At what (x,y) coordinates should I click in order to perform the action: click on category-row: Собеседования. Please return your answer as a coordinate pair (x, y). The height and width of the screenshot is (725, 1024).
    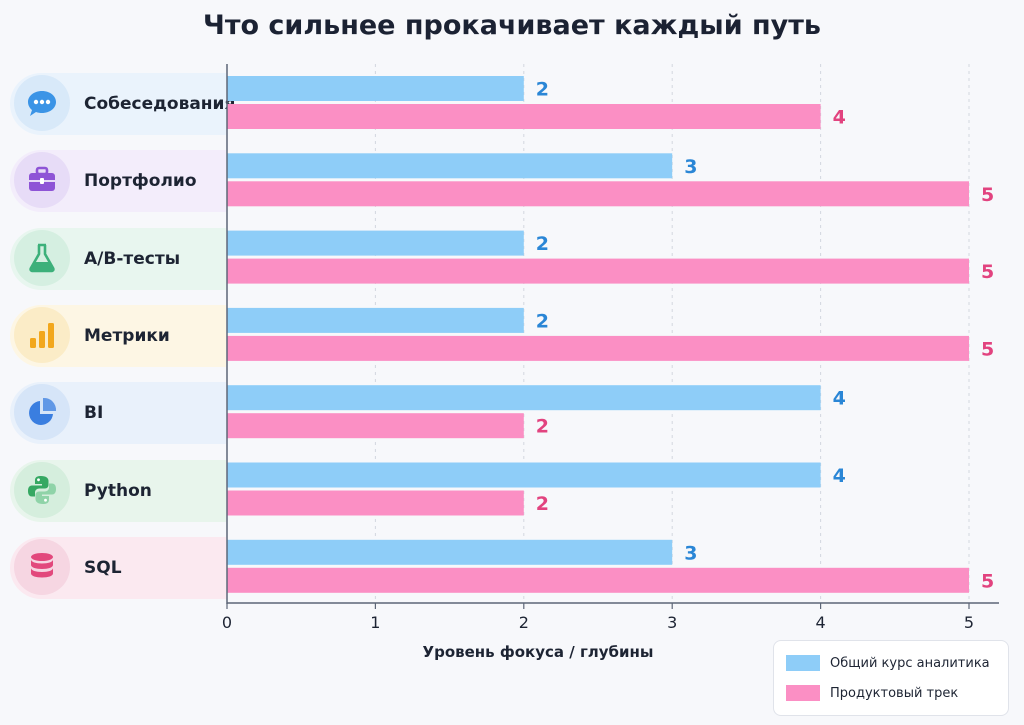
    Looking at the image, I should click on (122, 104).